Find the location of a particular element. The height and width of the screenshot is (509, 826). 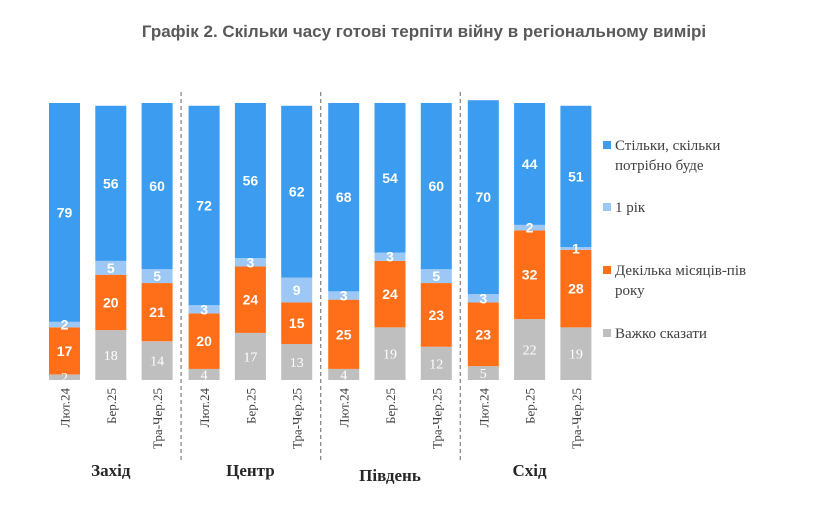

data-label: 68 is located at coordinates (344, 197).